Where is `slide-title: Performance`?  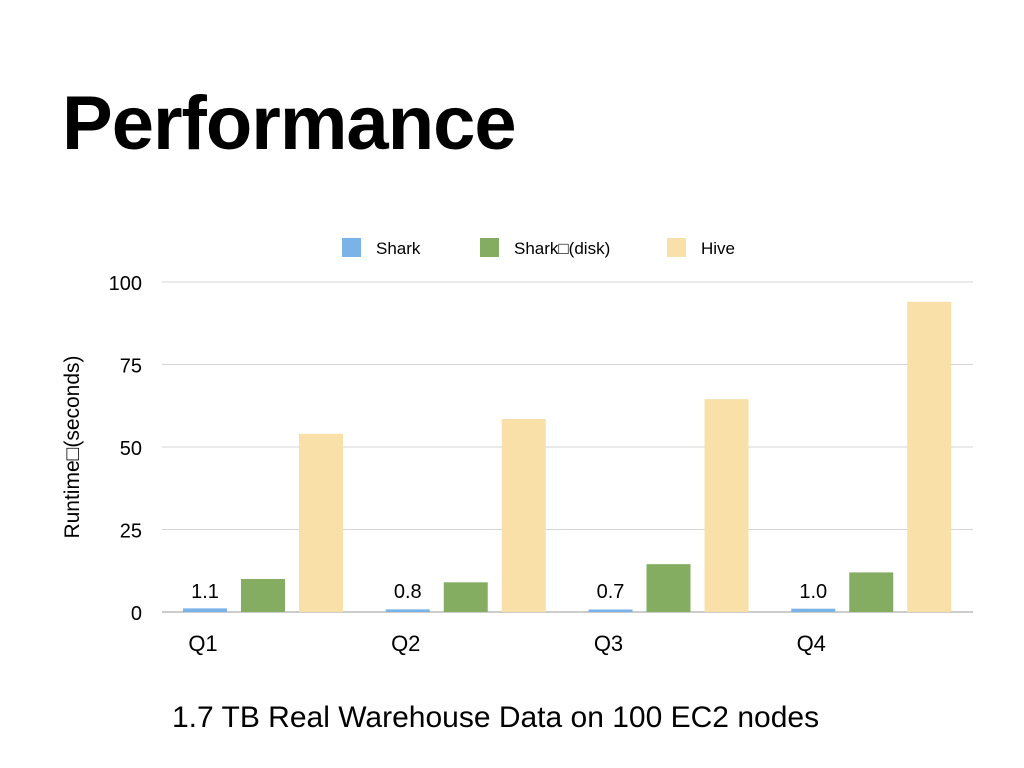 slide-title: Performance is located at coordinates (289, 123).